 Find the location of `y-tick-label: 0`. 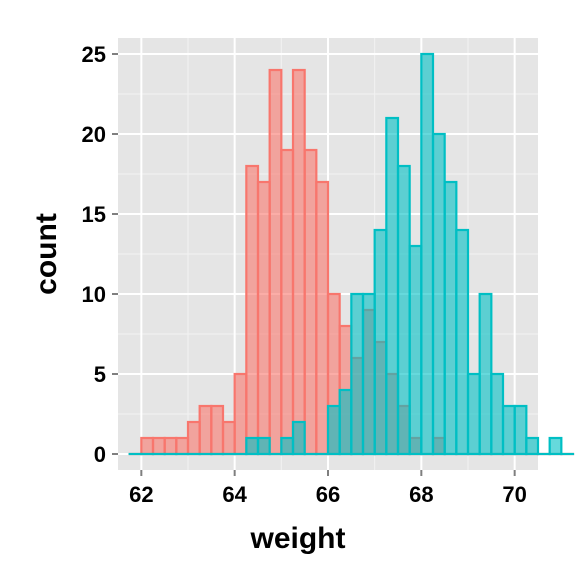

y-tick-label: 0 is located at coordinates (100, 454).